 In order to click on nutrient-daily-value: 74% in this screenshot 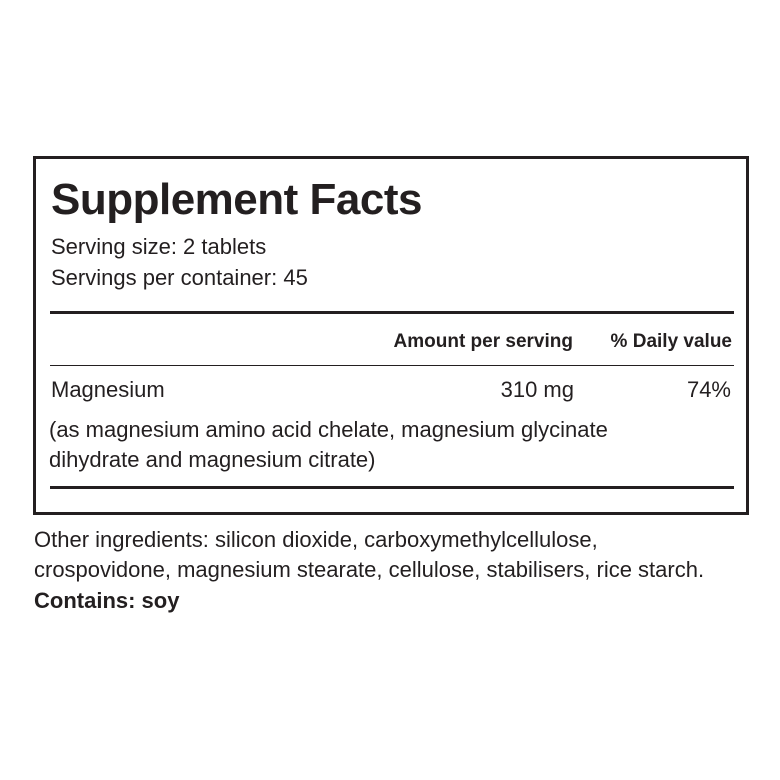, I will do `click(708, 389)`.